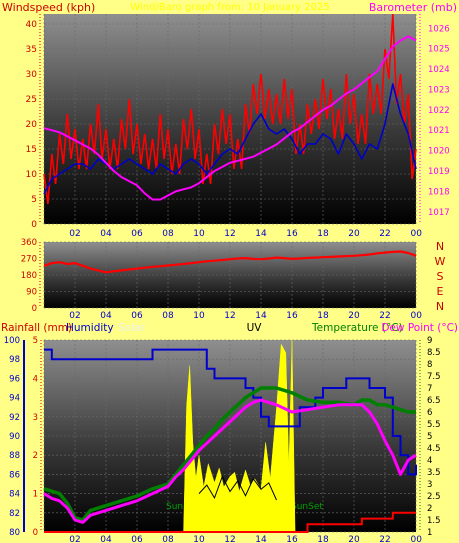  I want to click on temperature-tick-label: 5.5, so click(434, 425).